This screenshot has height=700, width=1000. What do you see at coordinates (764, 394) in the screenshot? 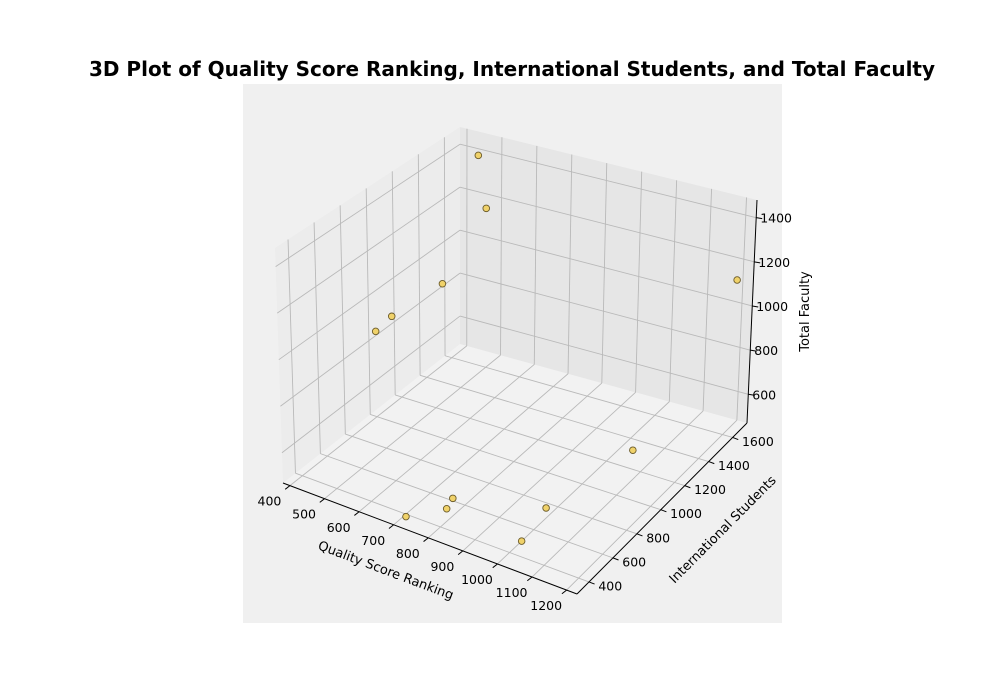
I see `z-tick-label: 600` at bounding box center [764, 394].